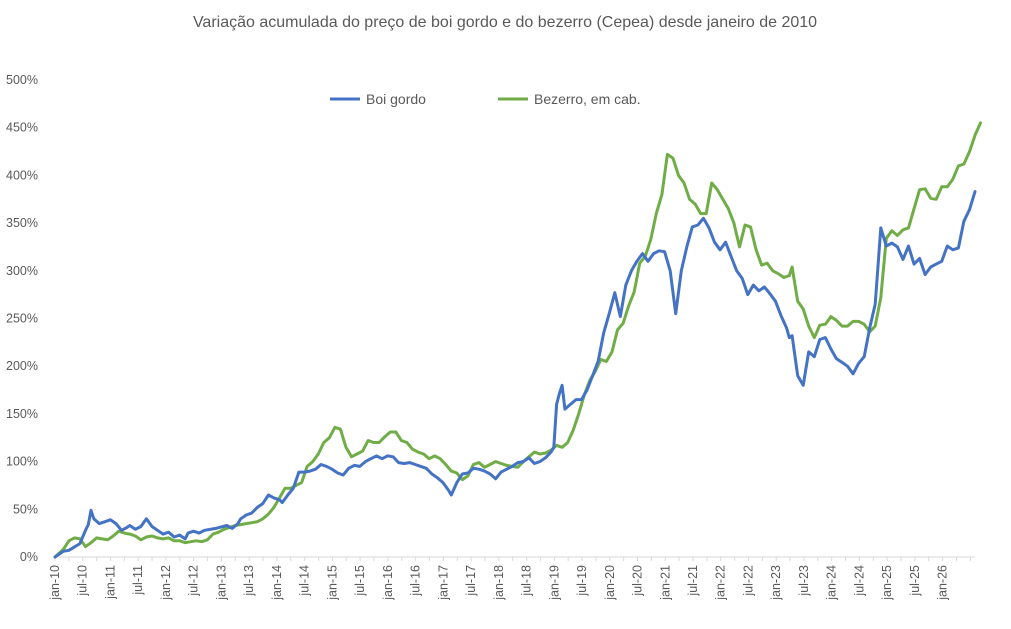  Describe the element at coordinates (110, 582) in the screenshot. I see `x-tick-label: jan-11` at that location.